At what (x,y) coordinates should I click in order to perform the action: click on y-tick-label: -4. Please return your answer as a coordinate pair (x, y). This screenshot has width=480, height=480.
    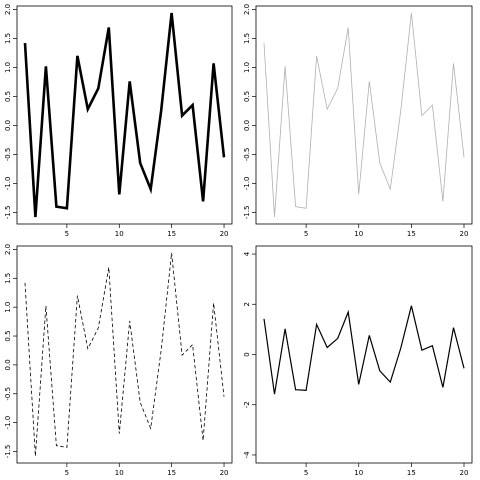
    Looking at the image, I should click on (247, 455).